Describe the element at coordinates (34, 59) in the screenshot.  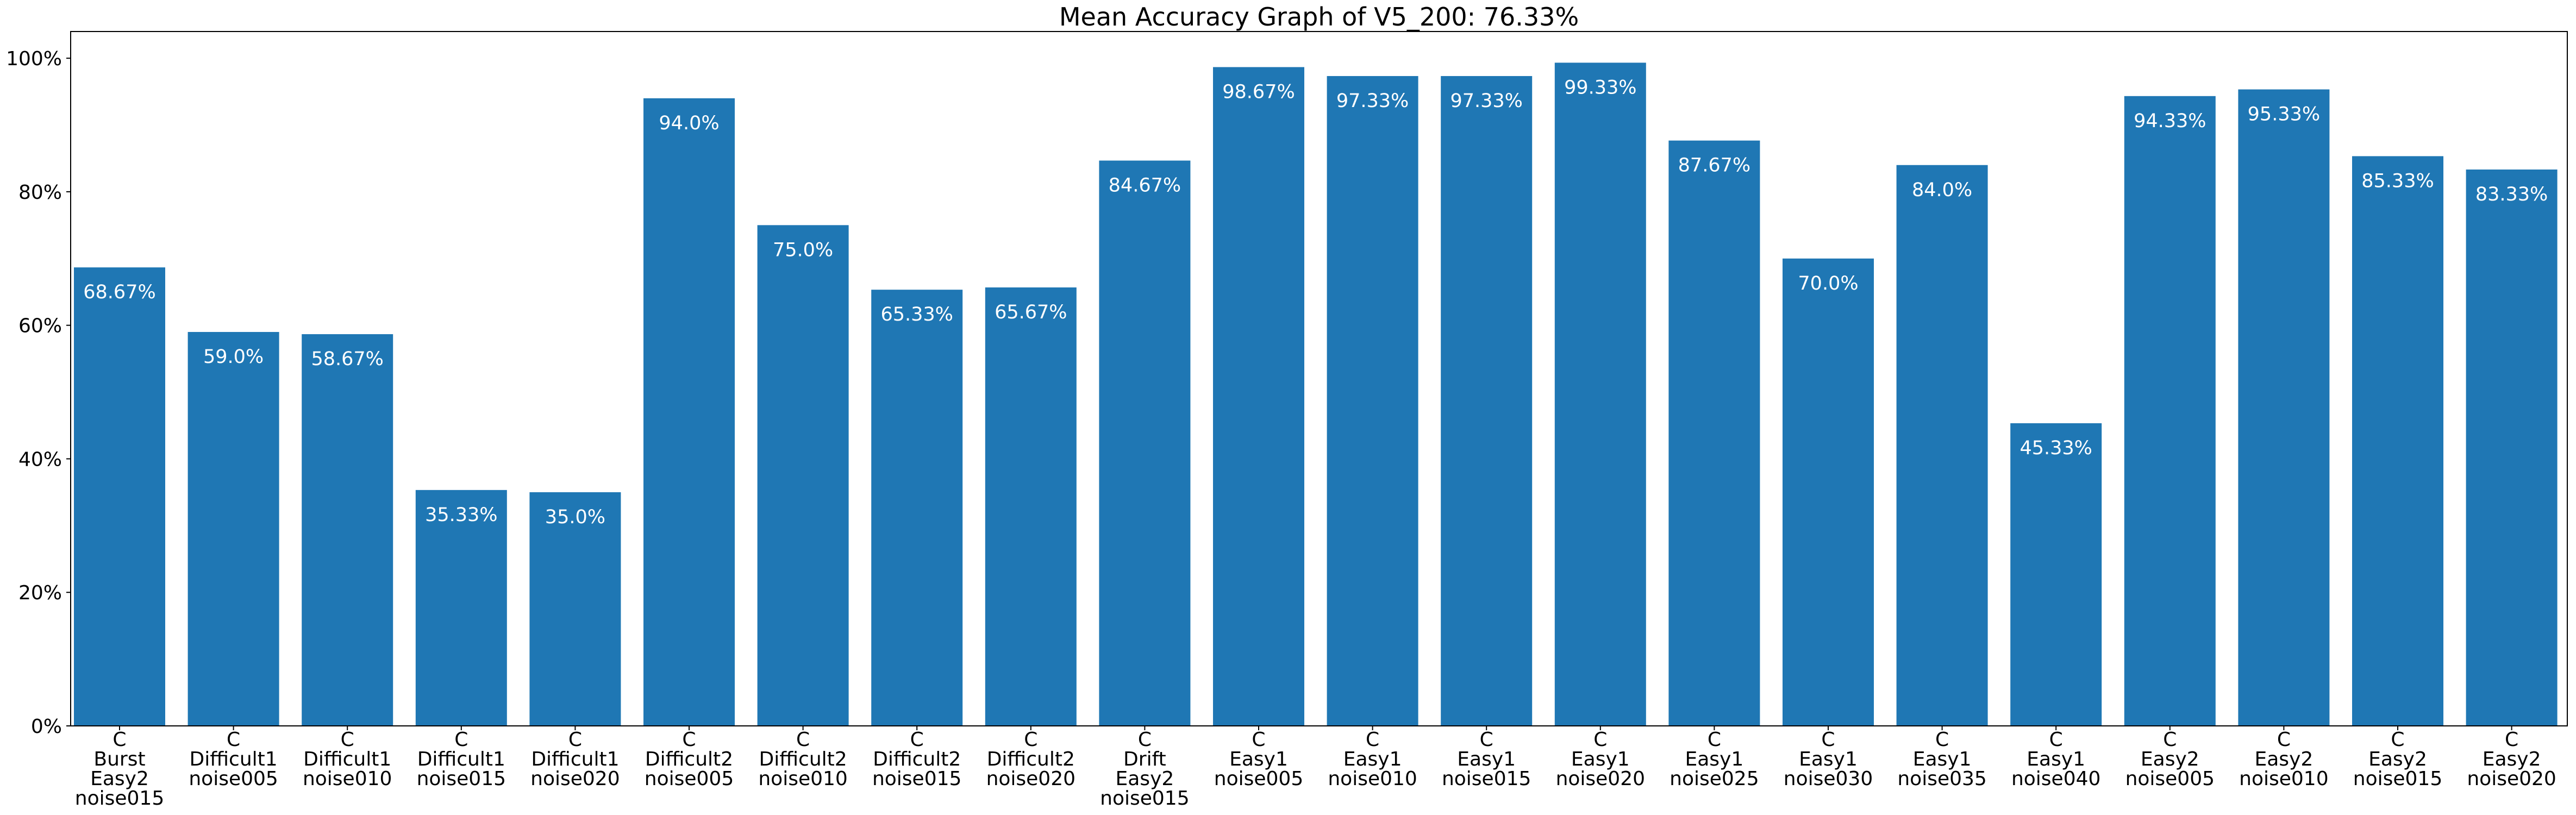
I see `y-tick-label: 100%` at that location.